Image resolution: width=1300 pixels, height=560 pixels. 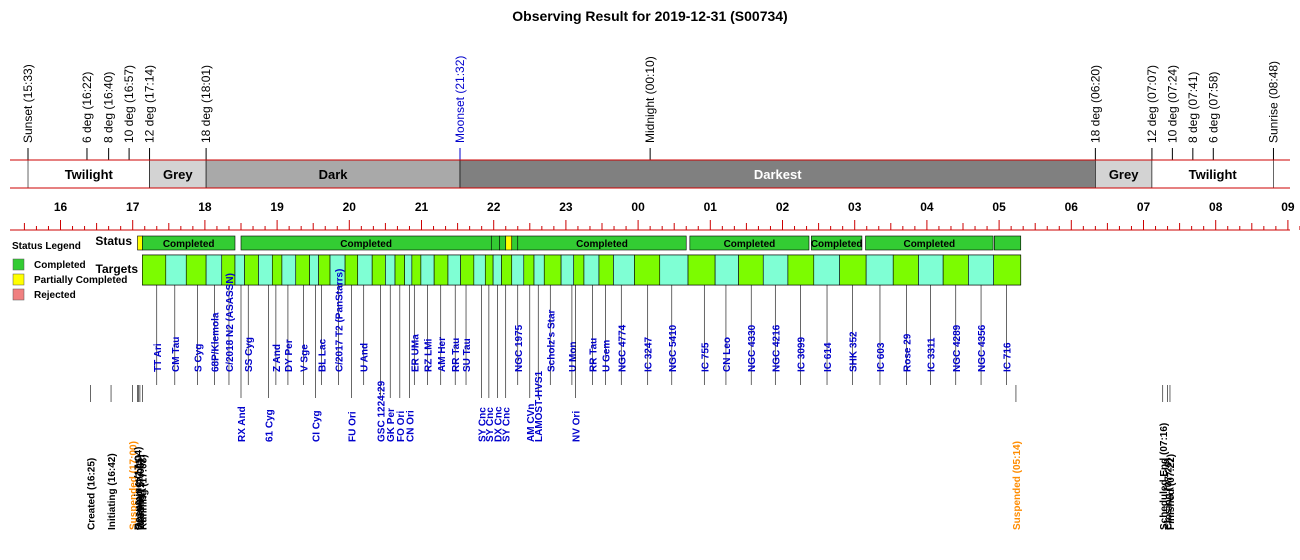 What do you see at coordinates (415, 353) in the screenshot?
I see `target-label-upper: ER UMa` at bounding box center [415, 353].